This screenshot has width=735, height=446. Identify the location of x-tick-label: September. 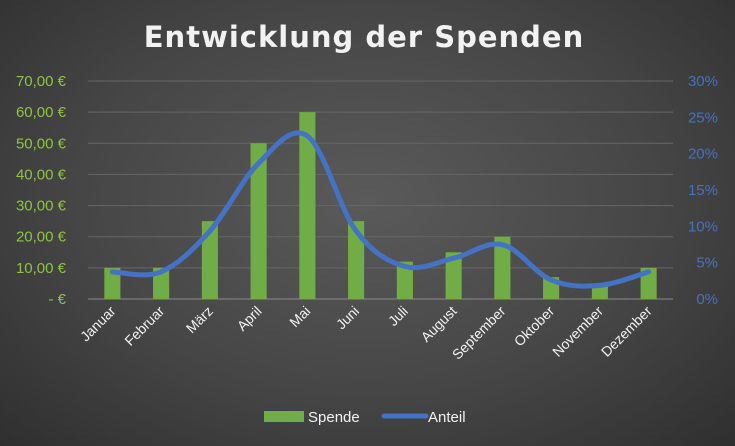
(479, 333).